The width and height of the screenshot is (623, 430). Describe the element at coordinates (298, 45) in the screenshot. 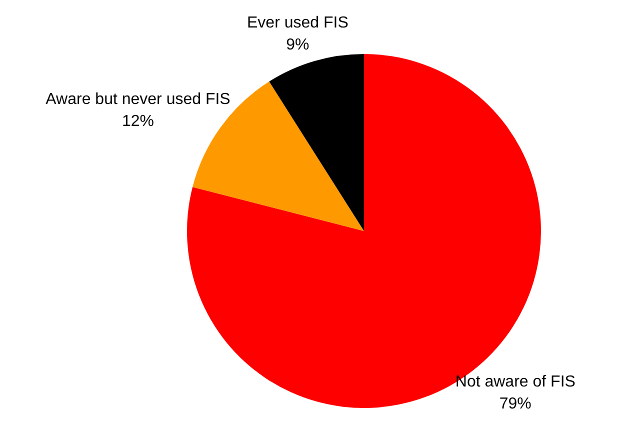

I see `data-label: 9%` at that location.